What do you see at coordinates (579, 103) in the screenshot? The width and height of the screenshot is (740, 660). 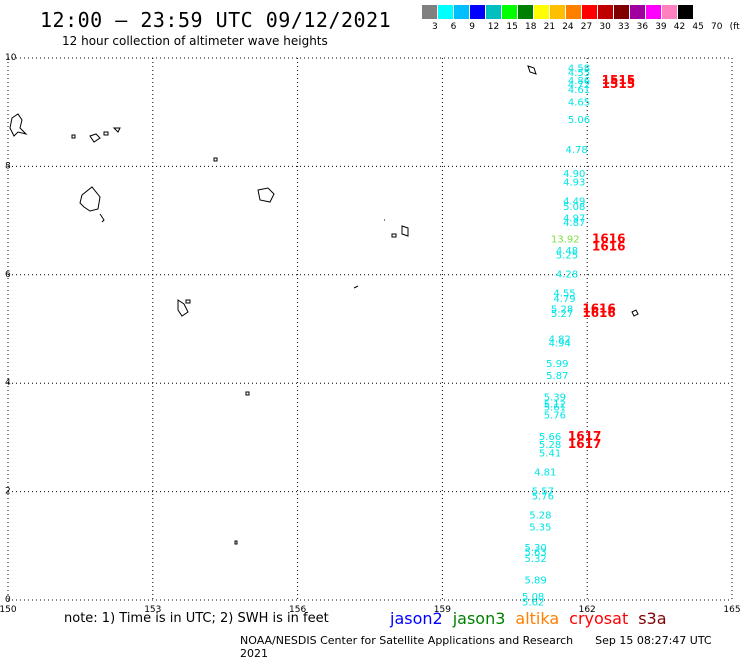 I see `wave-height-label: 4.65` at bounding box center [579, 103].